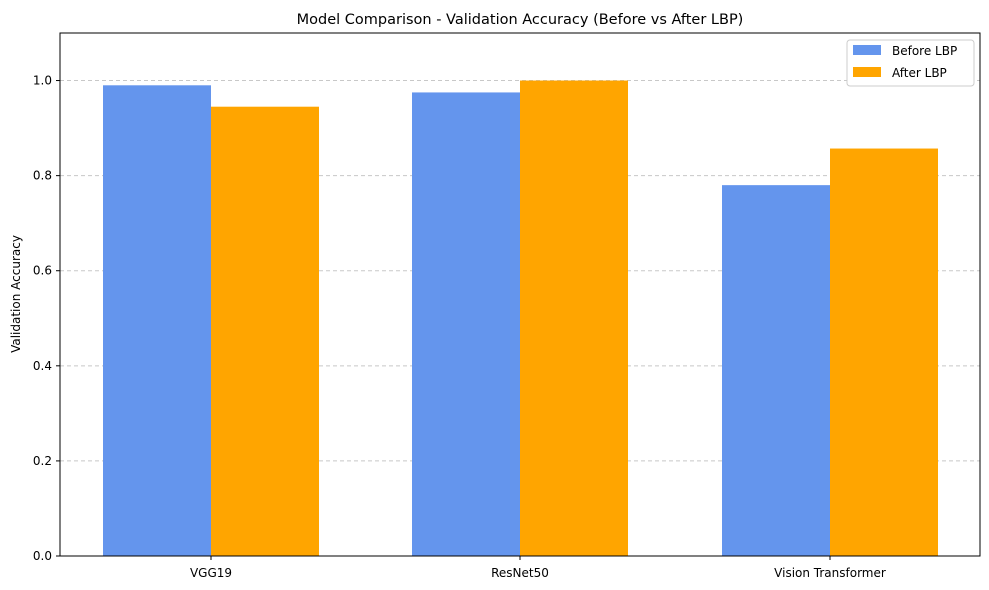 The image size is (989, 590). What do you see at coordinates (42, 176) in the screenshot?
I see `y-tick-label: 0.8` at bounding box center [42, 176].